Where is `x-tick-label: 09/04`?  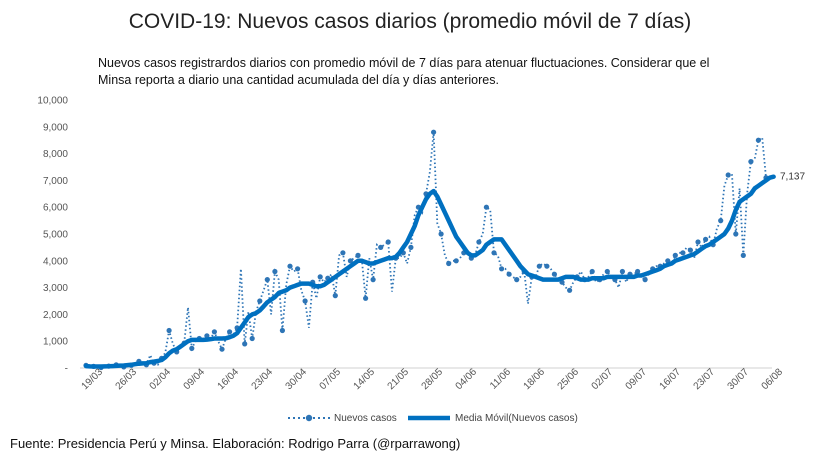 x-tick-label: 09/04 is located at coordinates (195, 379).